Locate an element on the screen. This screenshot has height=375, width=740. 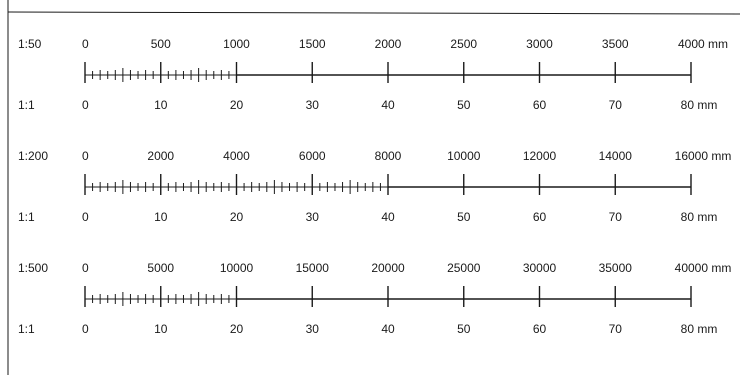
top-tick-label: 3000 is located at coordinates (539, 44).